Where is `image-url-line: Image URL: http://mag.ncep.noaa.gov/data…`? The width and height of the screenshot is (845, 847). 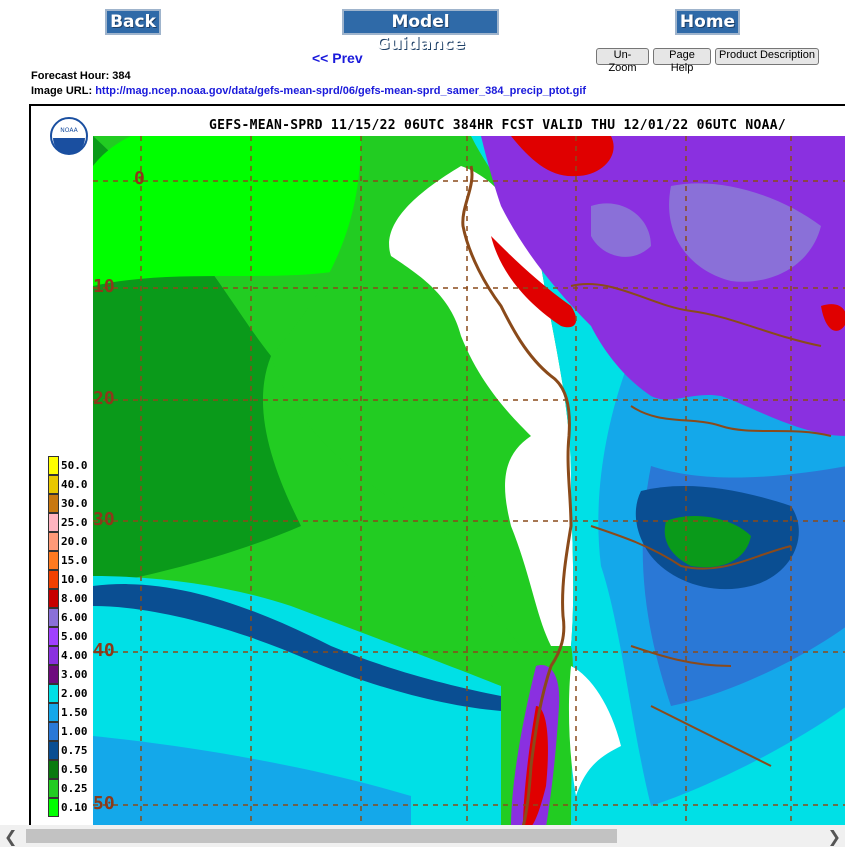 image-url-line: Image URL: http://mag.ncep.noaa.gov/data… is located at coordinates (308, 91).